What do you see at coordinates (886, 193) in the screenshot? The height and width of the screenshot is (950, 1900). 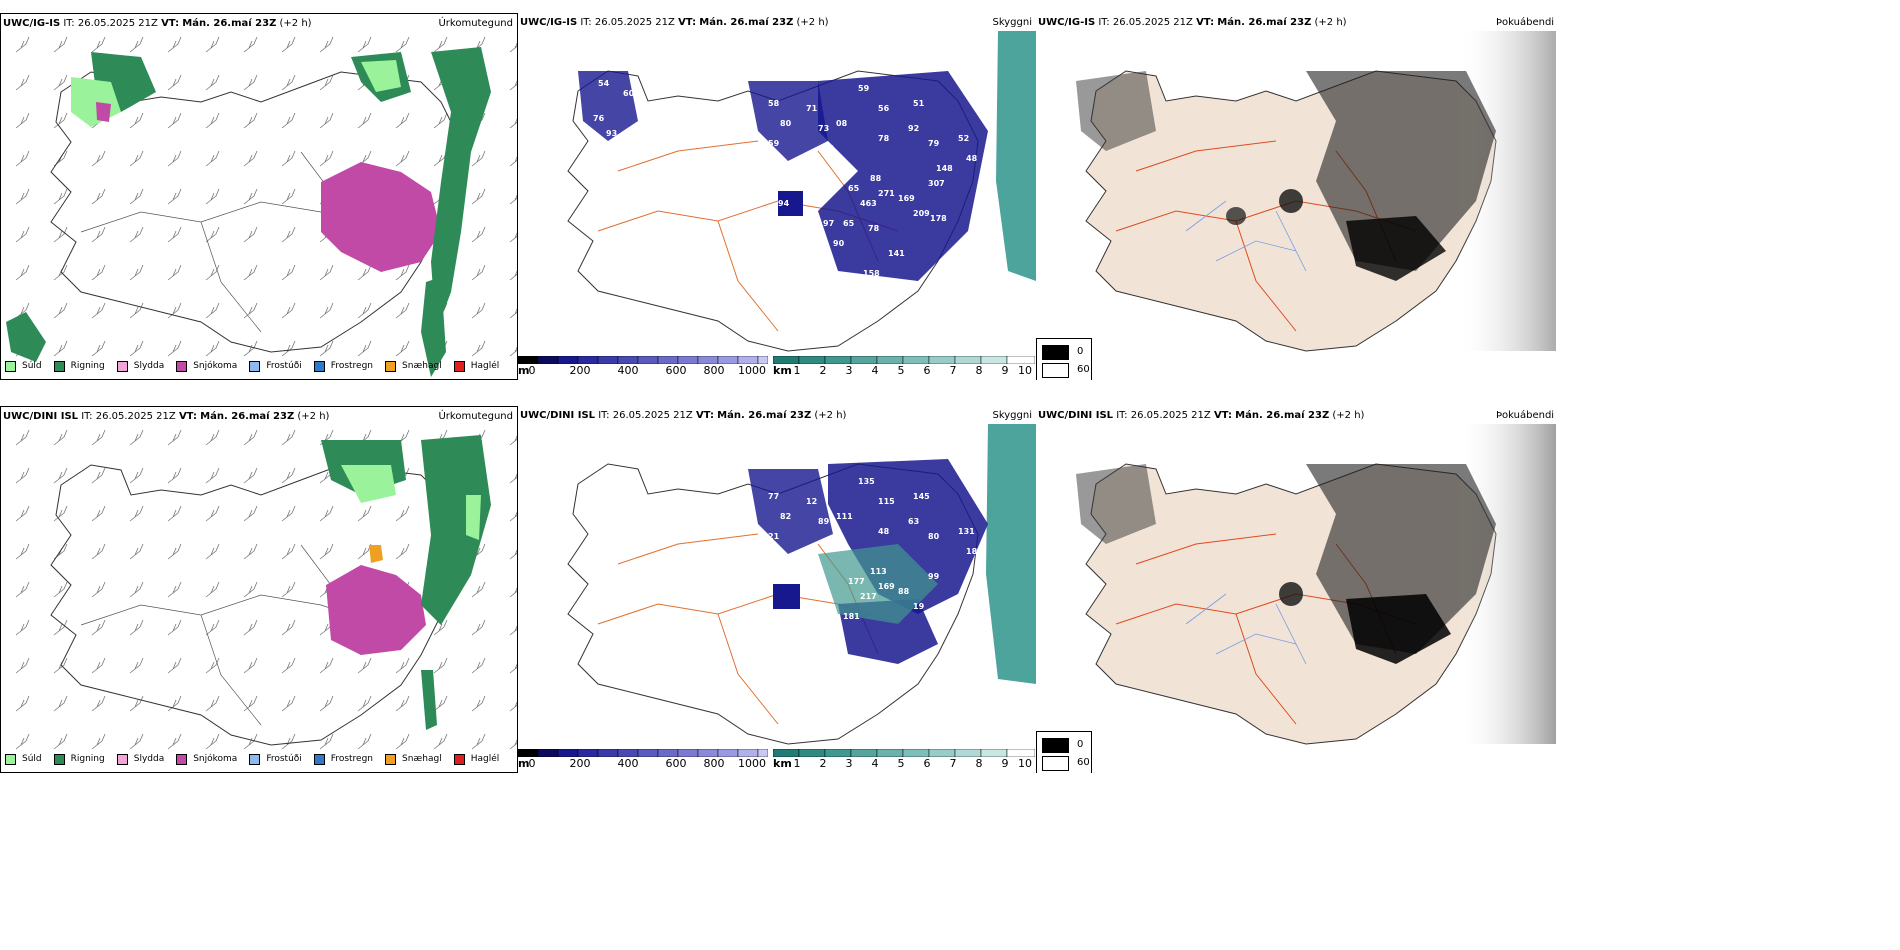 I see `cloud-base-label: 271` at bounding box center [886, 193].